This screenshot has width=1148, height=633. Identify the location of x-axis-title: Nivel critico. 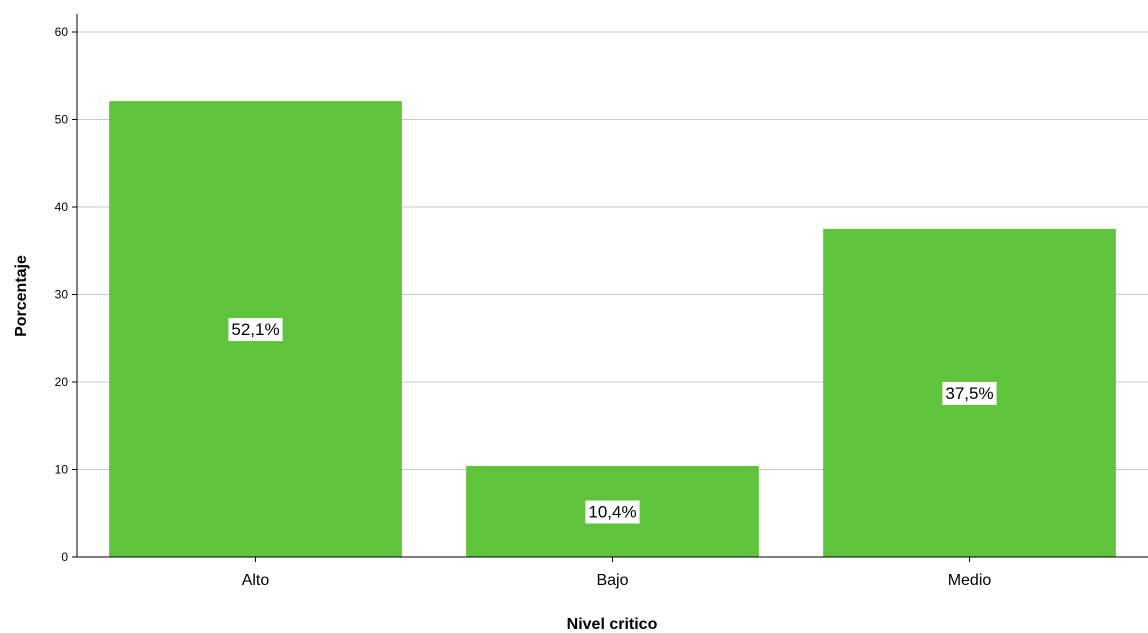
(612, 624).